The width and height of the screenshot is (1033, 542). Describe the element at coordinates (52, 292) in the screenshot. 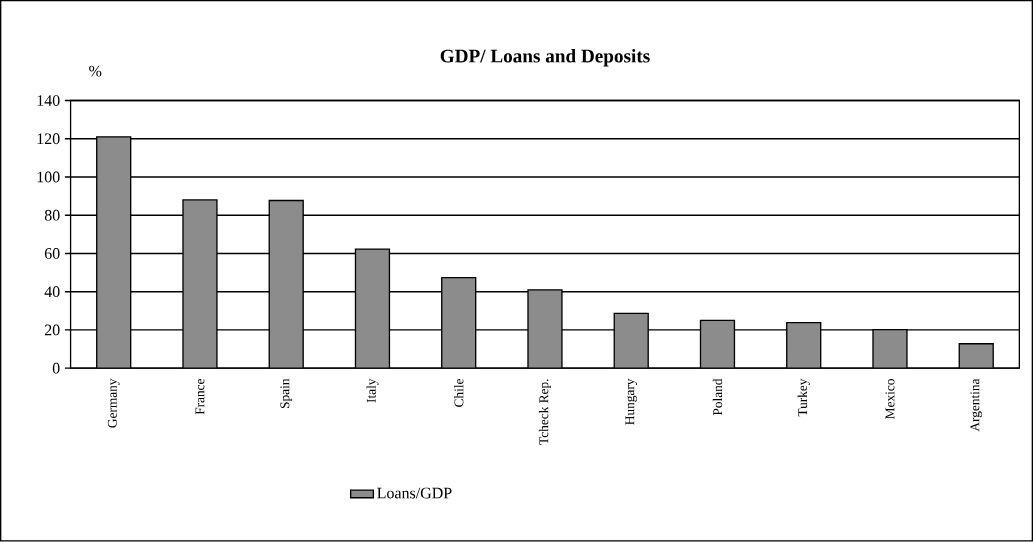

I see `y-tick-label: 40` at that location.